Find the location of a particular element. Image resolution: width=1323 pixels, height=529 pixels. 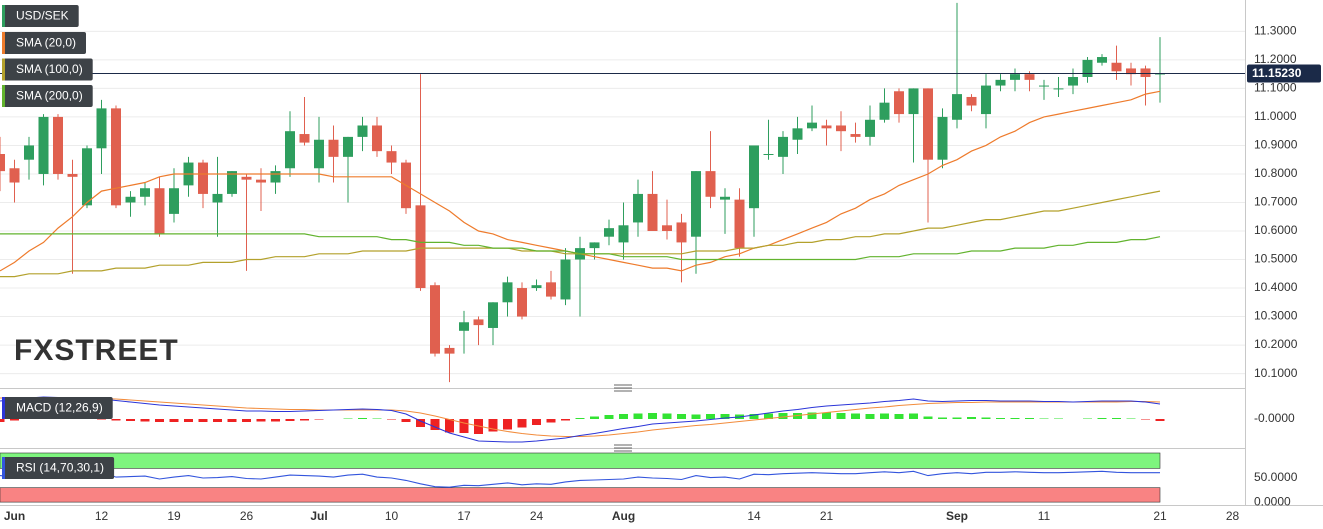

x-tick-label: 12 is located at coordinates (102, 516).